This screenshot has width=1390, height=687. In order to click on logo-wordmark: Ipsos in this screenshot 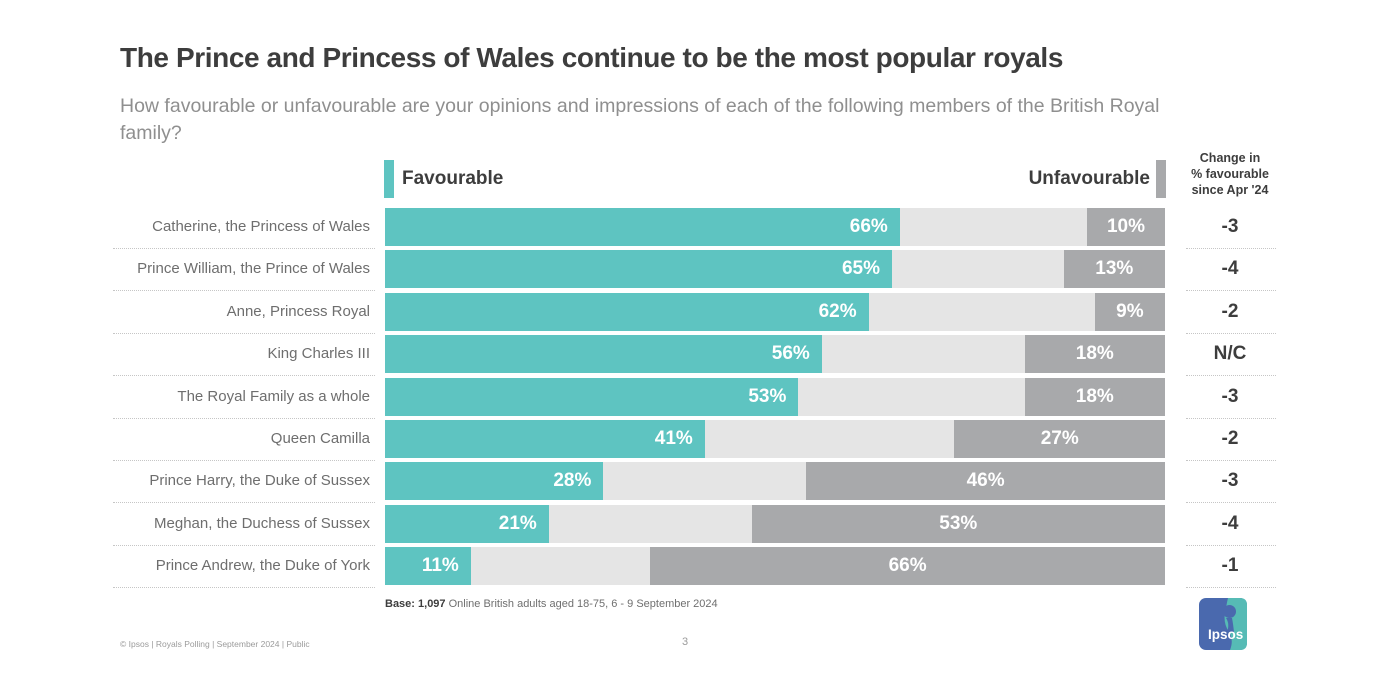, I will do `click(1225, 634)`.